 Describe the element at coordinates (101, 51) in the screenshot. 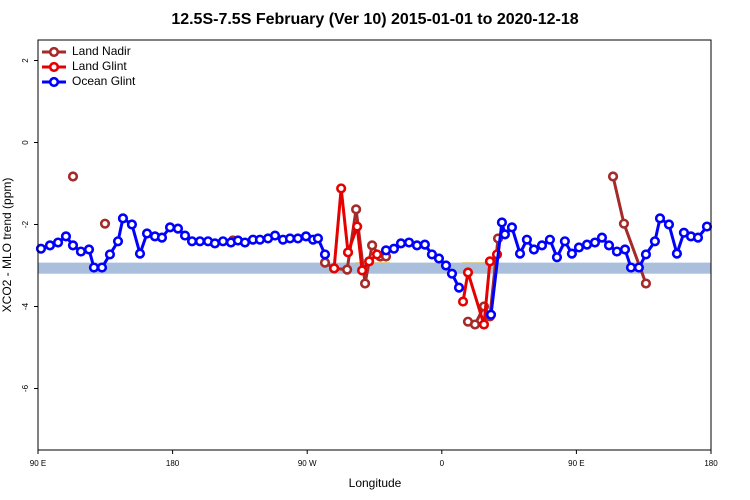

I see `legend-label: Land Nadir` at that location.